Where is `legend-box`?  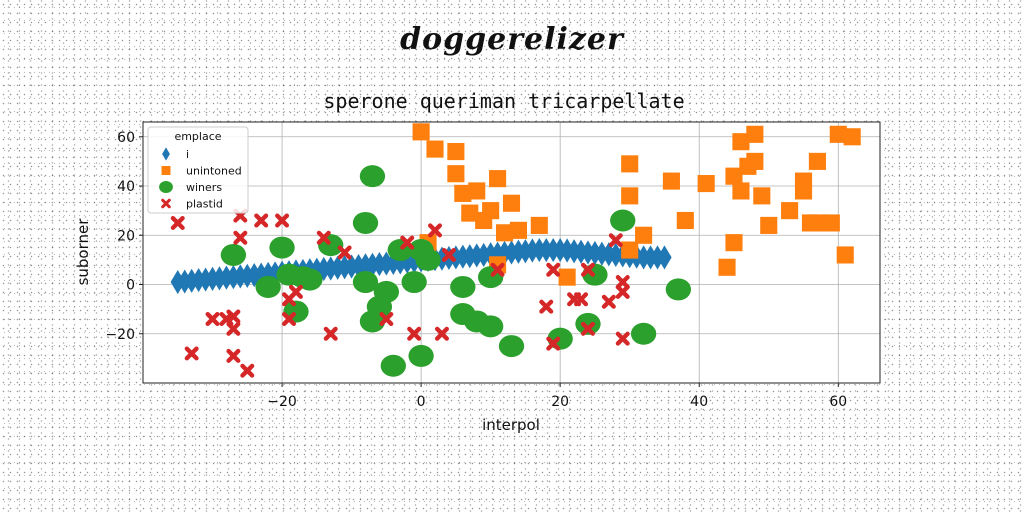
legend-box is located at coordinates (198, 170).